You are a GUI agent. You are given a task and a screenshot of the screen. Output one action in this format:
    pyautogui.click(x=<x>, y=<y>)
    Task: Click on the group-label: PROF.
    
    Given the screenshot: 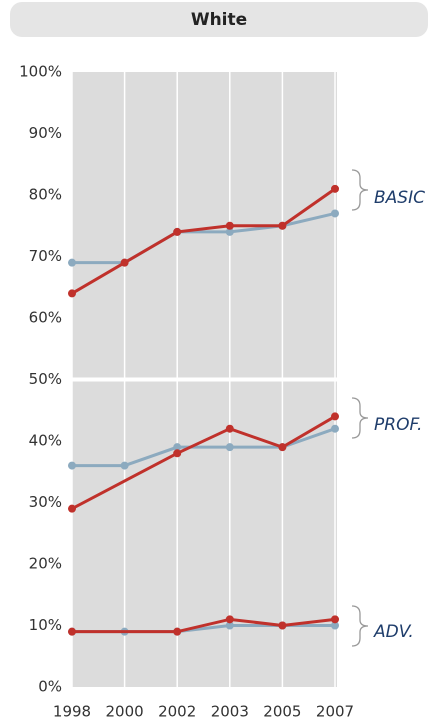 What is the action you would take?
    pyautogui.click(x=398, y=425)
    